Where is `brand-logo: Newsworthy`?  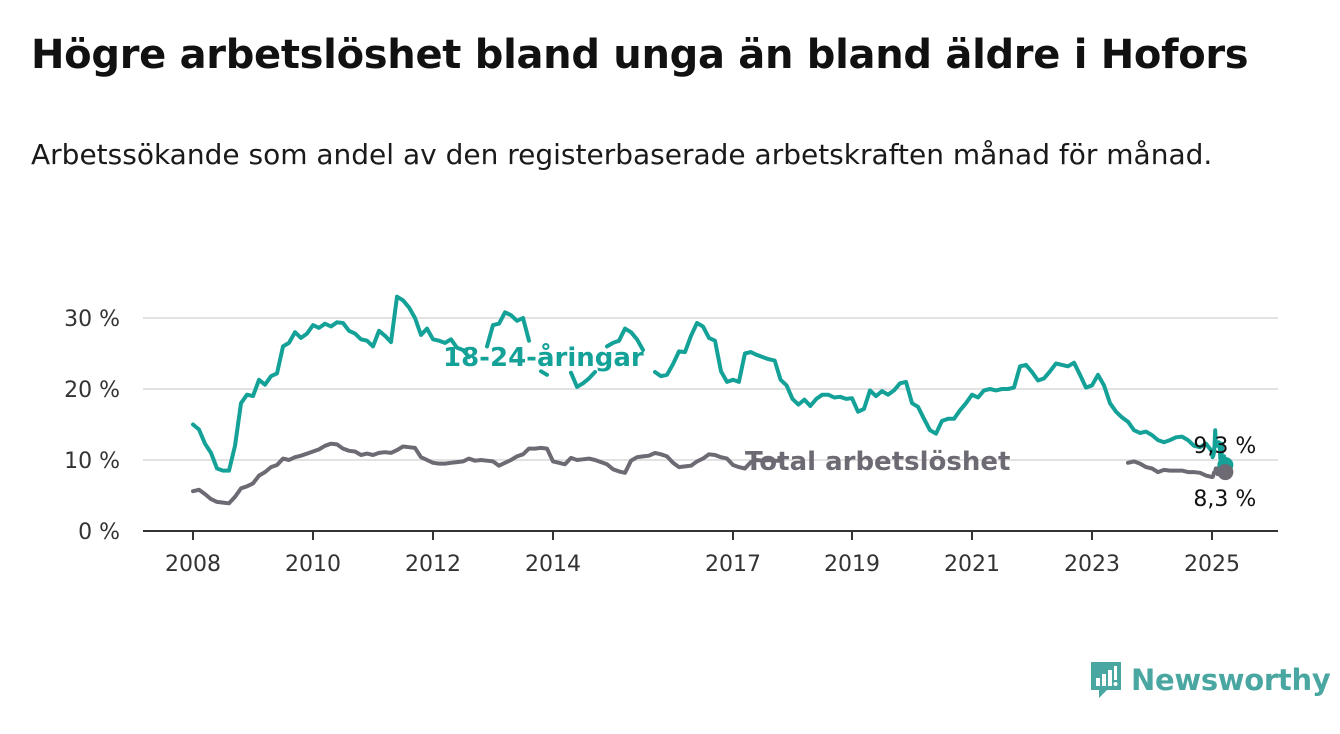 brand-logo: Newsworthy is located at coordinates (1210, 680).